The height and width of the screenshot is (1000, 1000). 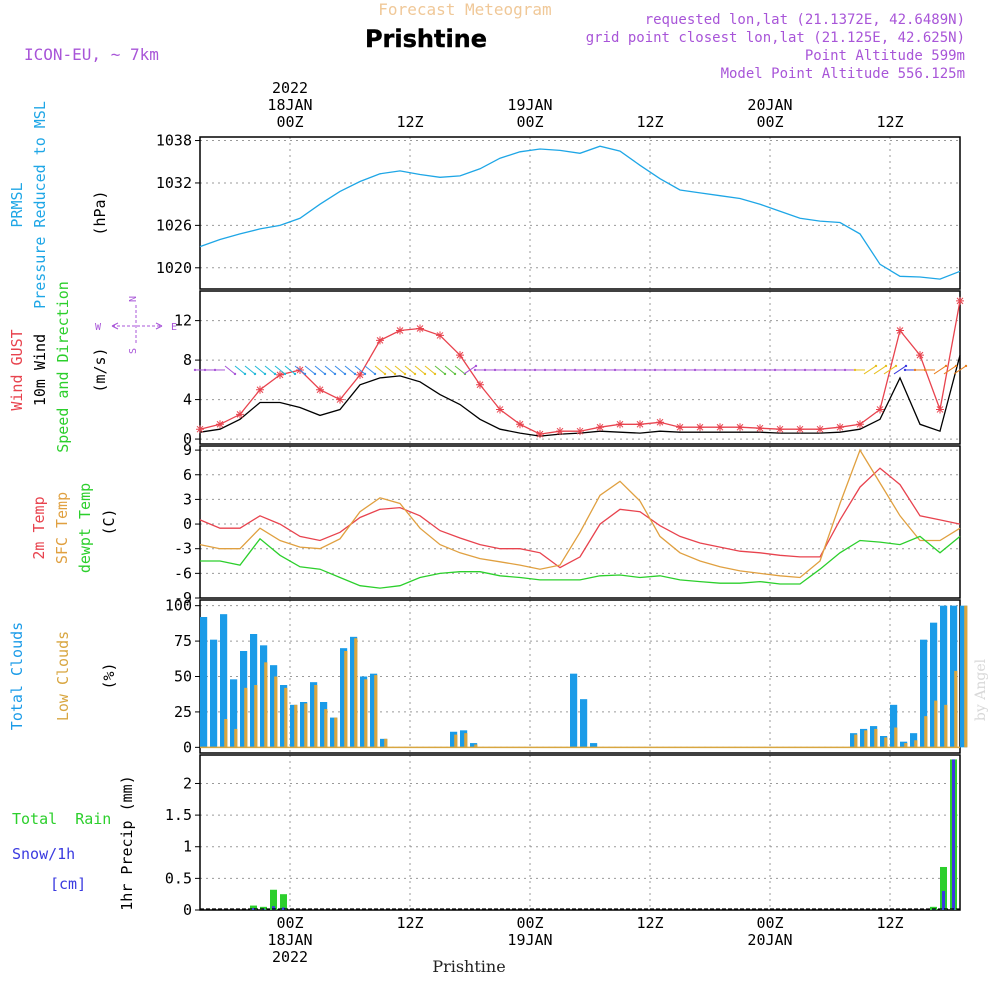 What do you see at coordinates (843, 74) in the screenshot?
I see `model-altitude: Model Point Altitude 556.125m` at bounding box center [843, 74].